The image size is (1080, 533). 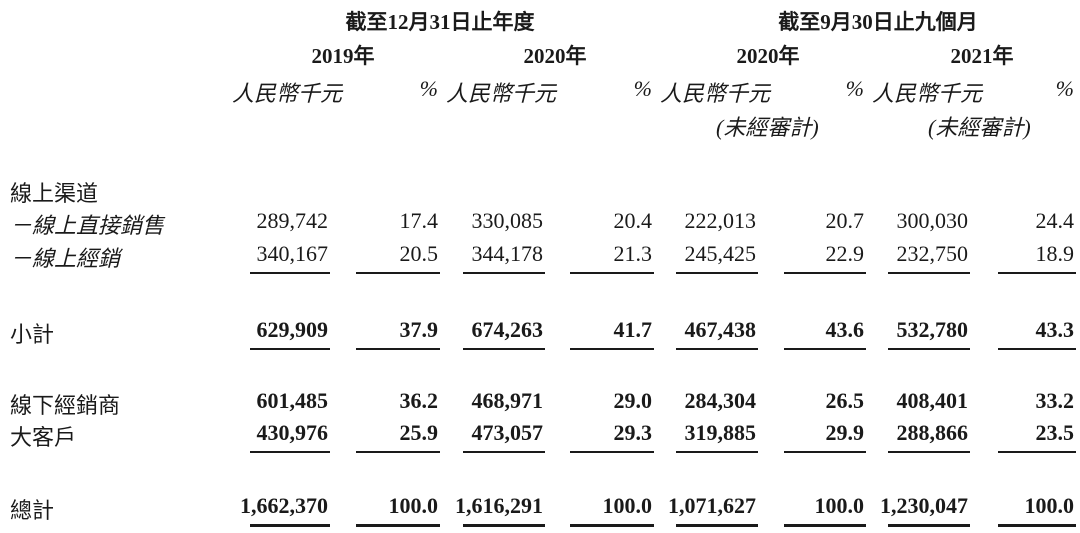 I want to click on ka-underline-col4-amount, so click(x=929, y=452).